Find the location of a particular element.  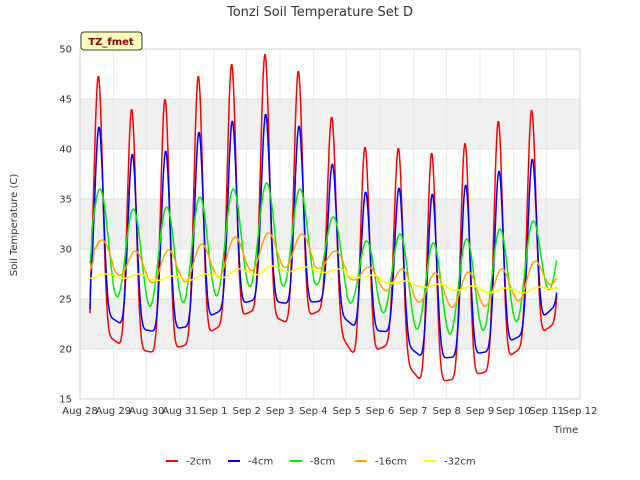

series-line-minus-32cm is located at coordinates (323, 279).